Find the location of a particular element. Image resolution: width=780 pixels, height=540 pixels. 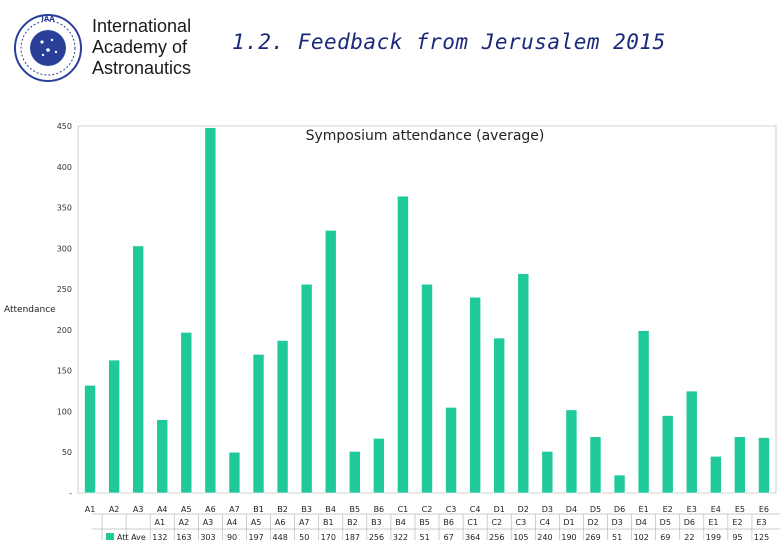

table-value-cell: 190 is located at coordinates (568, 536).